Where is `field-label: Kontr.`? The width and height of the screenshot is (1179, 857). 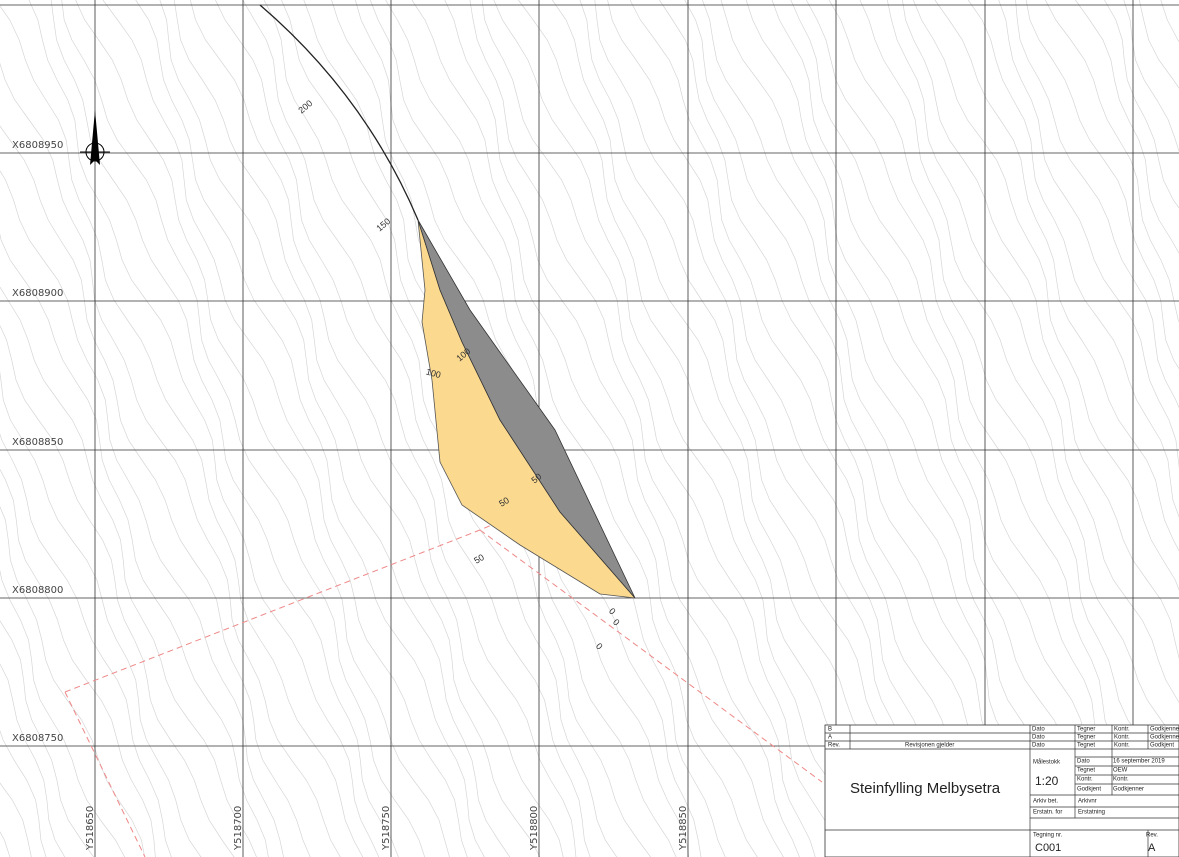
field-label: Kontr. is located at coordinates (1085, 780).